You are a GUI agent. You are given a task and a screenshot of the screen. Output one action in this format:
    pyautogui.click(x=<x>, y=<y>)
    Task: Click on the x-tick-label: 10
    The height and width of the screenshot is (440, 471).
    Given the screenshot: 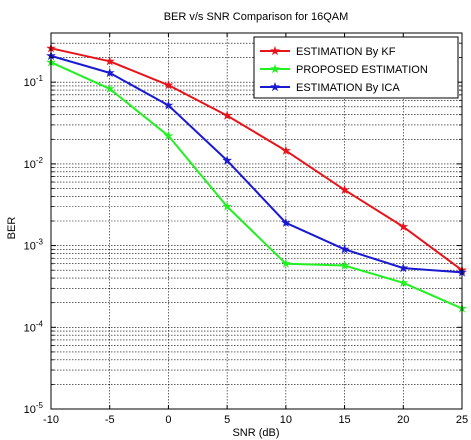 What is the action you would take?
    pyautogui.click(x=286, y=420)
    